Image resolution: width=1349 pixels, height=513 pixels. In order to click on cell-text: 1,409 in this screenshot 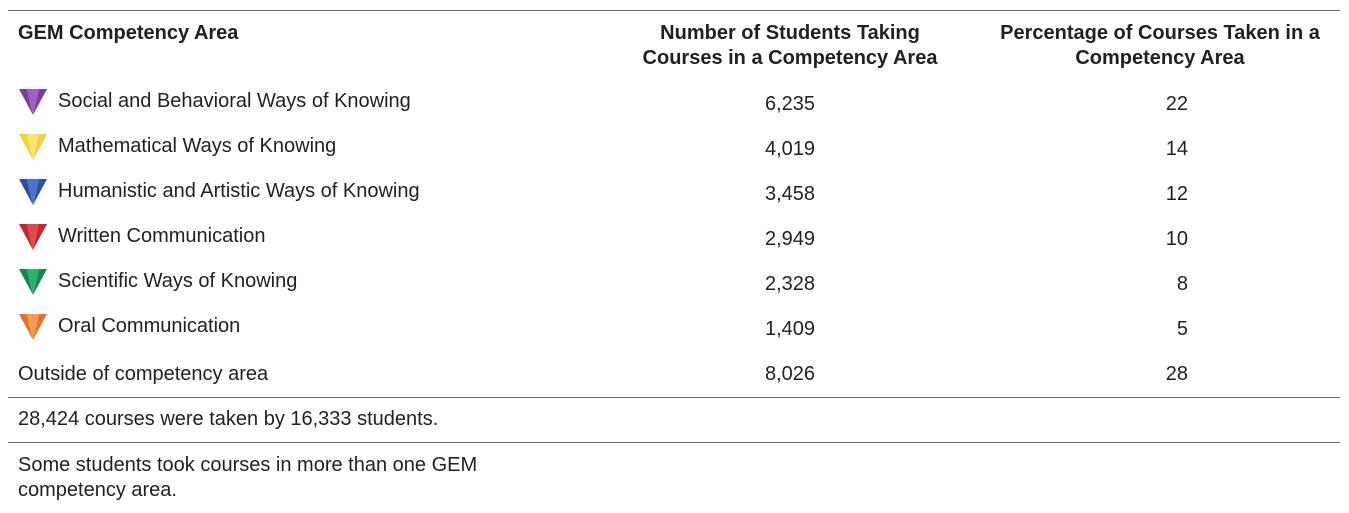, I will do `click(790, 328)`.